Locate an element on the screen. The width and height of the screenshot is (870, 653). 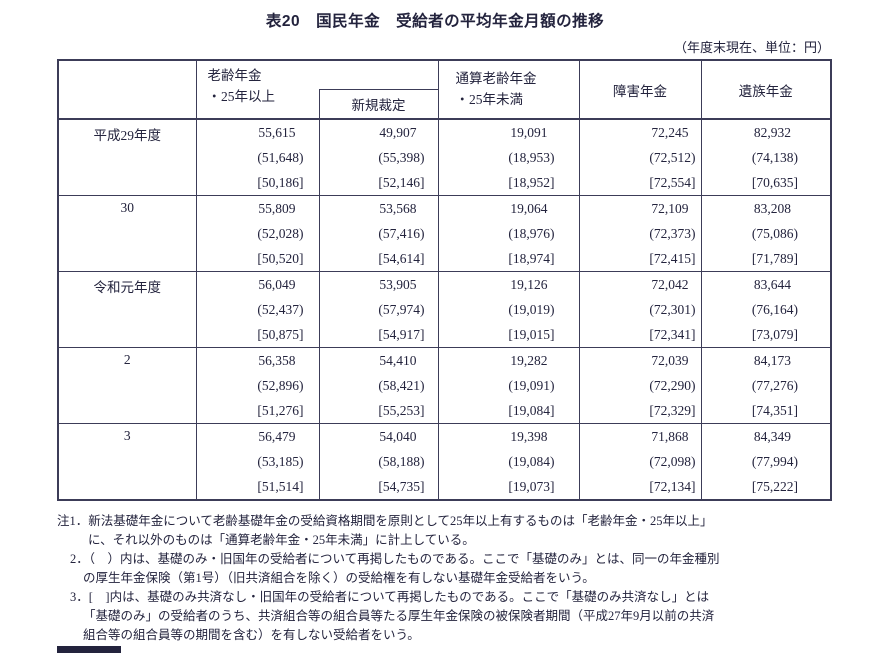
value-cell: (52,028) is located at coordinates (257, 233).